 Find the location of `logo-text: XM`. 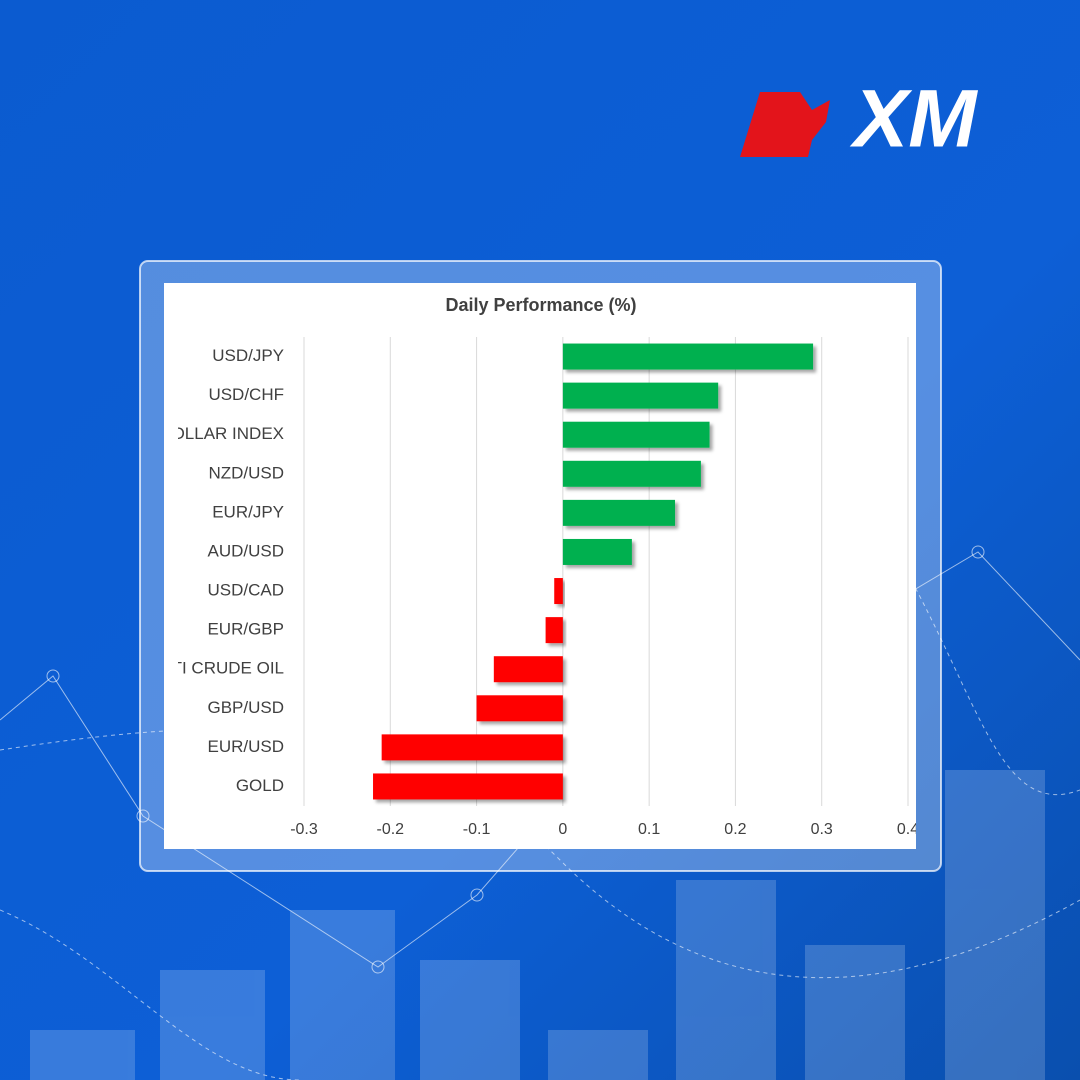

logo-text: XM is located at coordinates (914, 119).